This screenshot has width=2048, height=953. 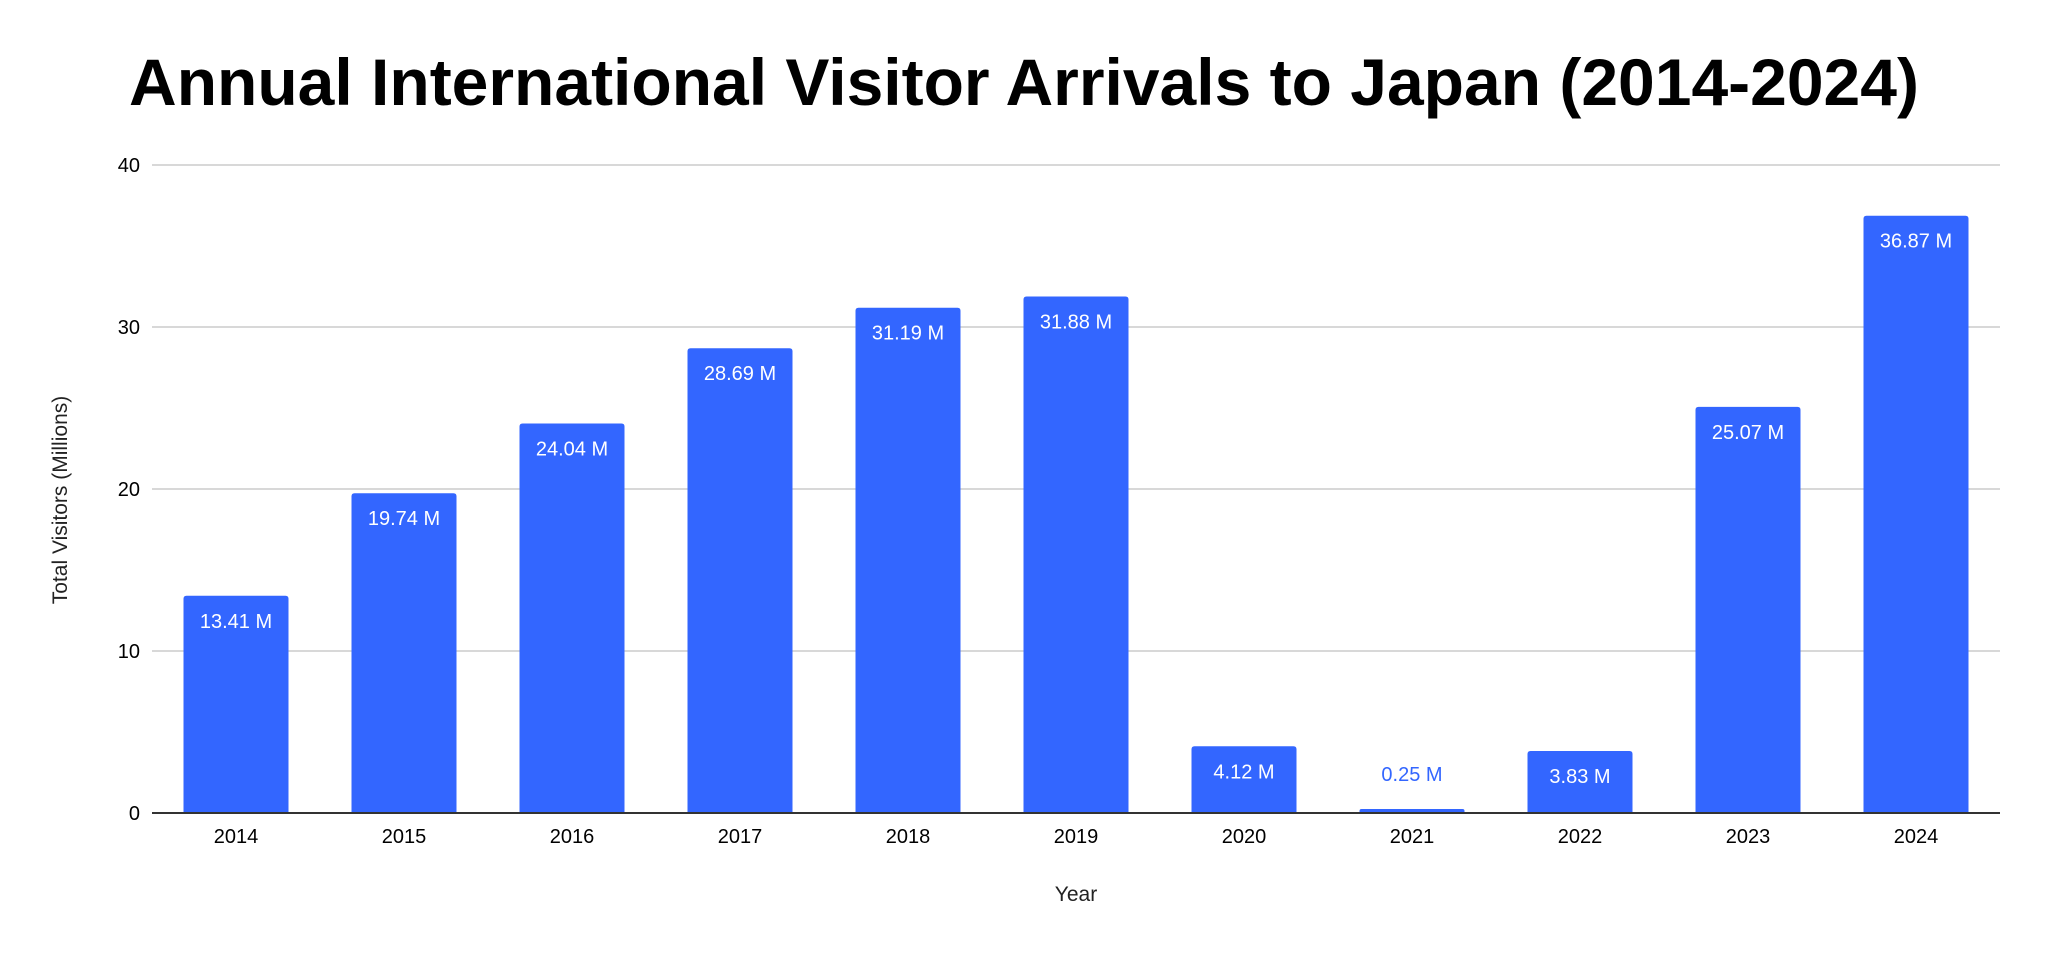 I want to click on data-label: 25.07 M, so click(x=1748, y=433).